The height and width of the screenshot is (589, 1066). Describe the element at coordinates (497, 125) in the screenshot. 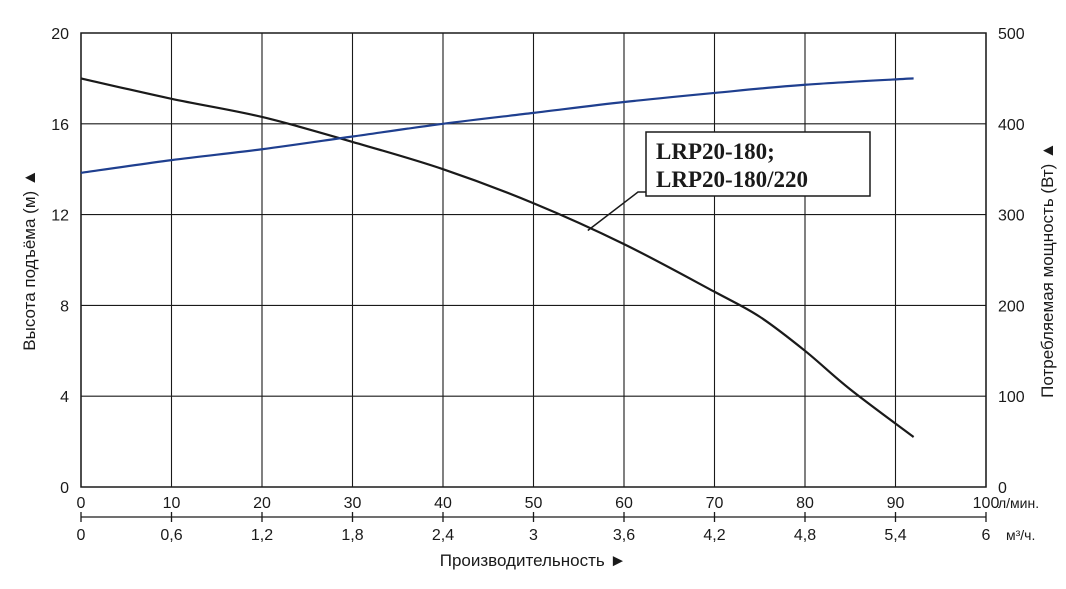

I see `power-curve-line` at that location.